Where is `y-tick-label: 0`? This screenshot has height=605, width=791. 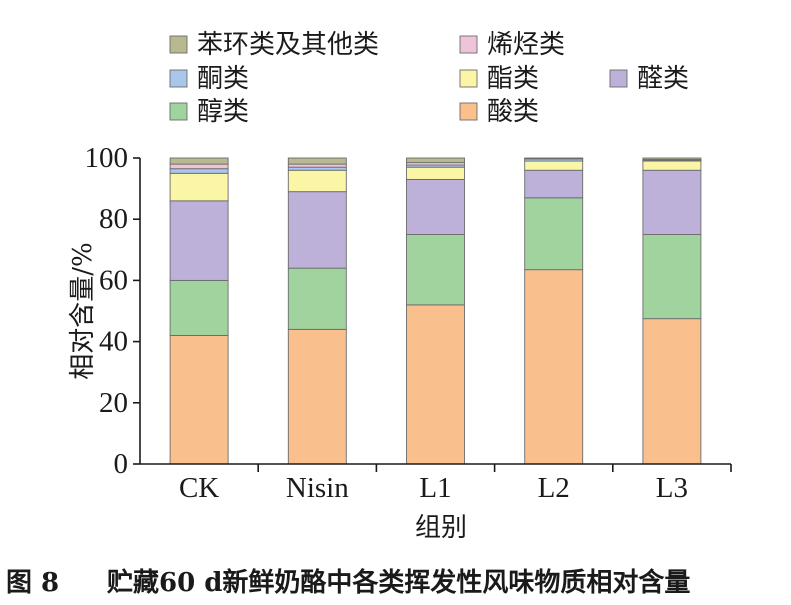
y-tick-label: 0 is located at coordinates (121, 464).